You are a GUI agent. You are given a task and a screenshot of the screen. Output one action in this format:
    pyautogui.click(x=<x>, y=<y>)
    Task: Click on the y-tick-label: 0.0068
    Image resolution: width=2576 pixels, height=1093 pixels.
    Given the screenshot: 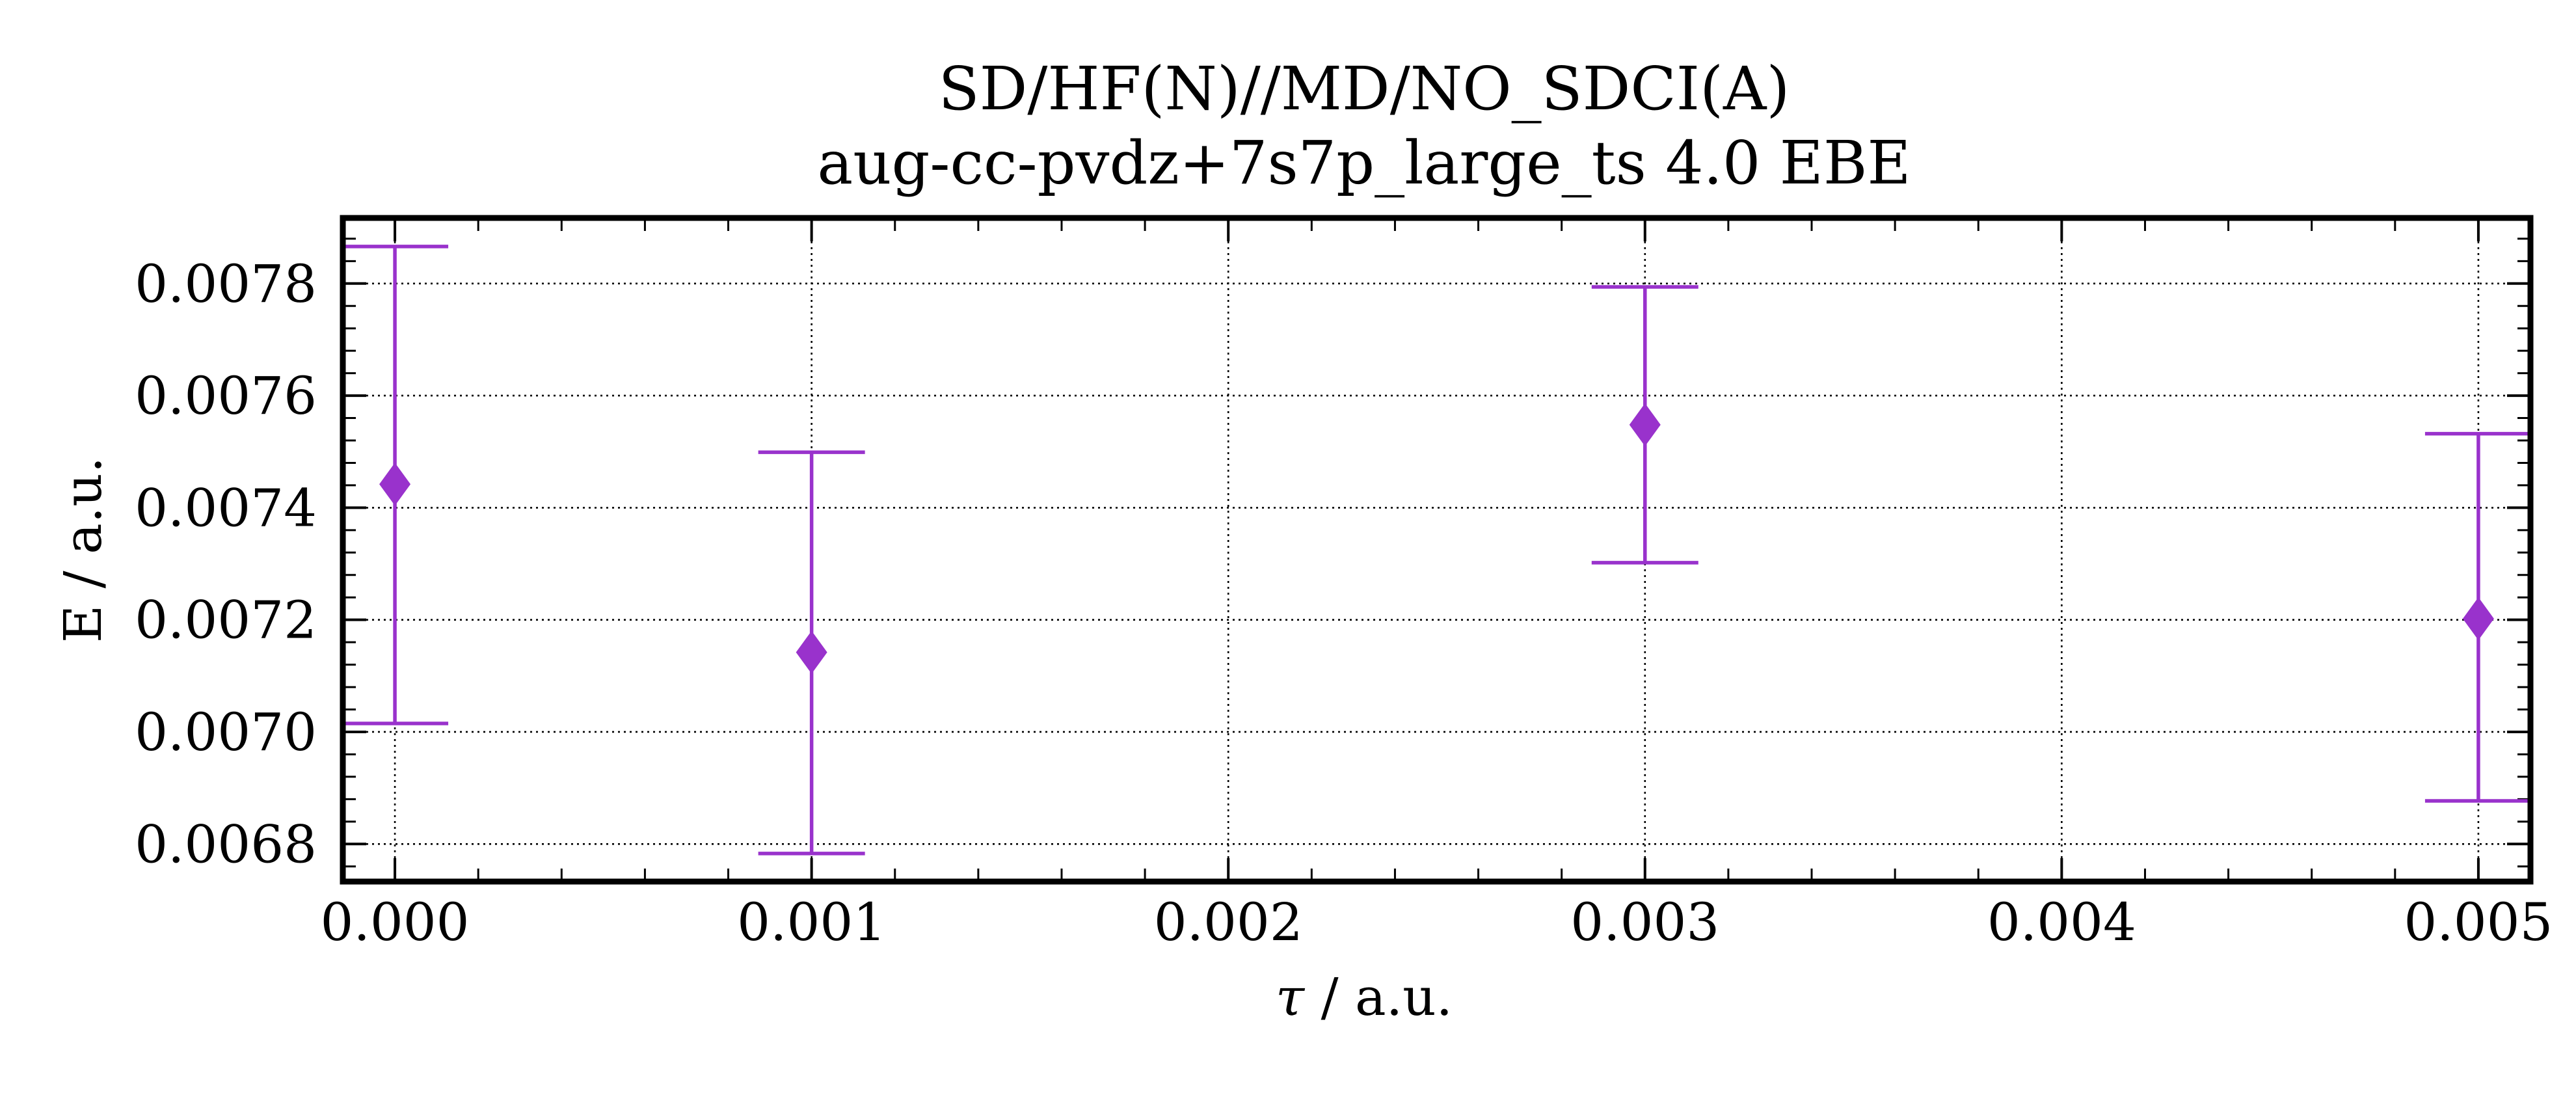 What is the action you would take?
    pyautogui.click(x=226, y=844)
    